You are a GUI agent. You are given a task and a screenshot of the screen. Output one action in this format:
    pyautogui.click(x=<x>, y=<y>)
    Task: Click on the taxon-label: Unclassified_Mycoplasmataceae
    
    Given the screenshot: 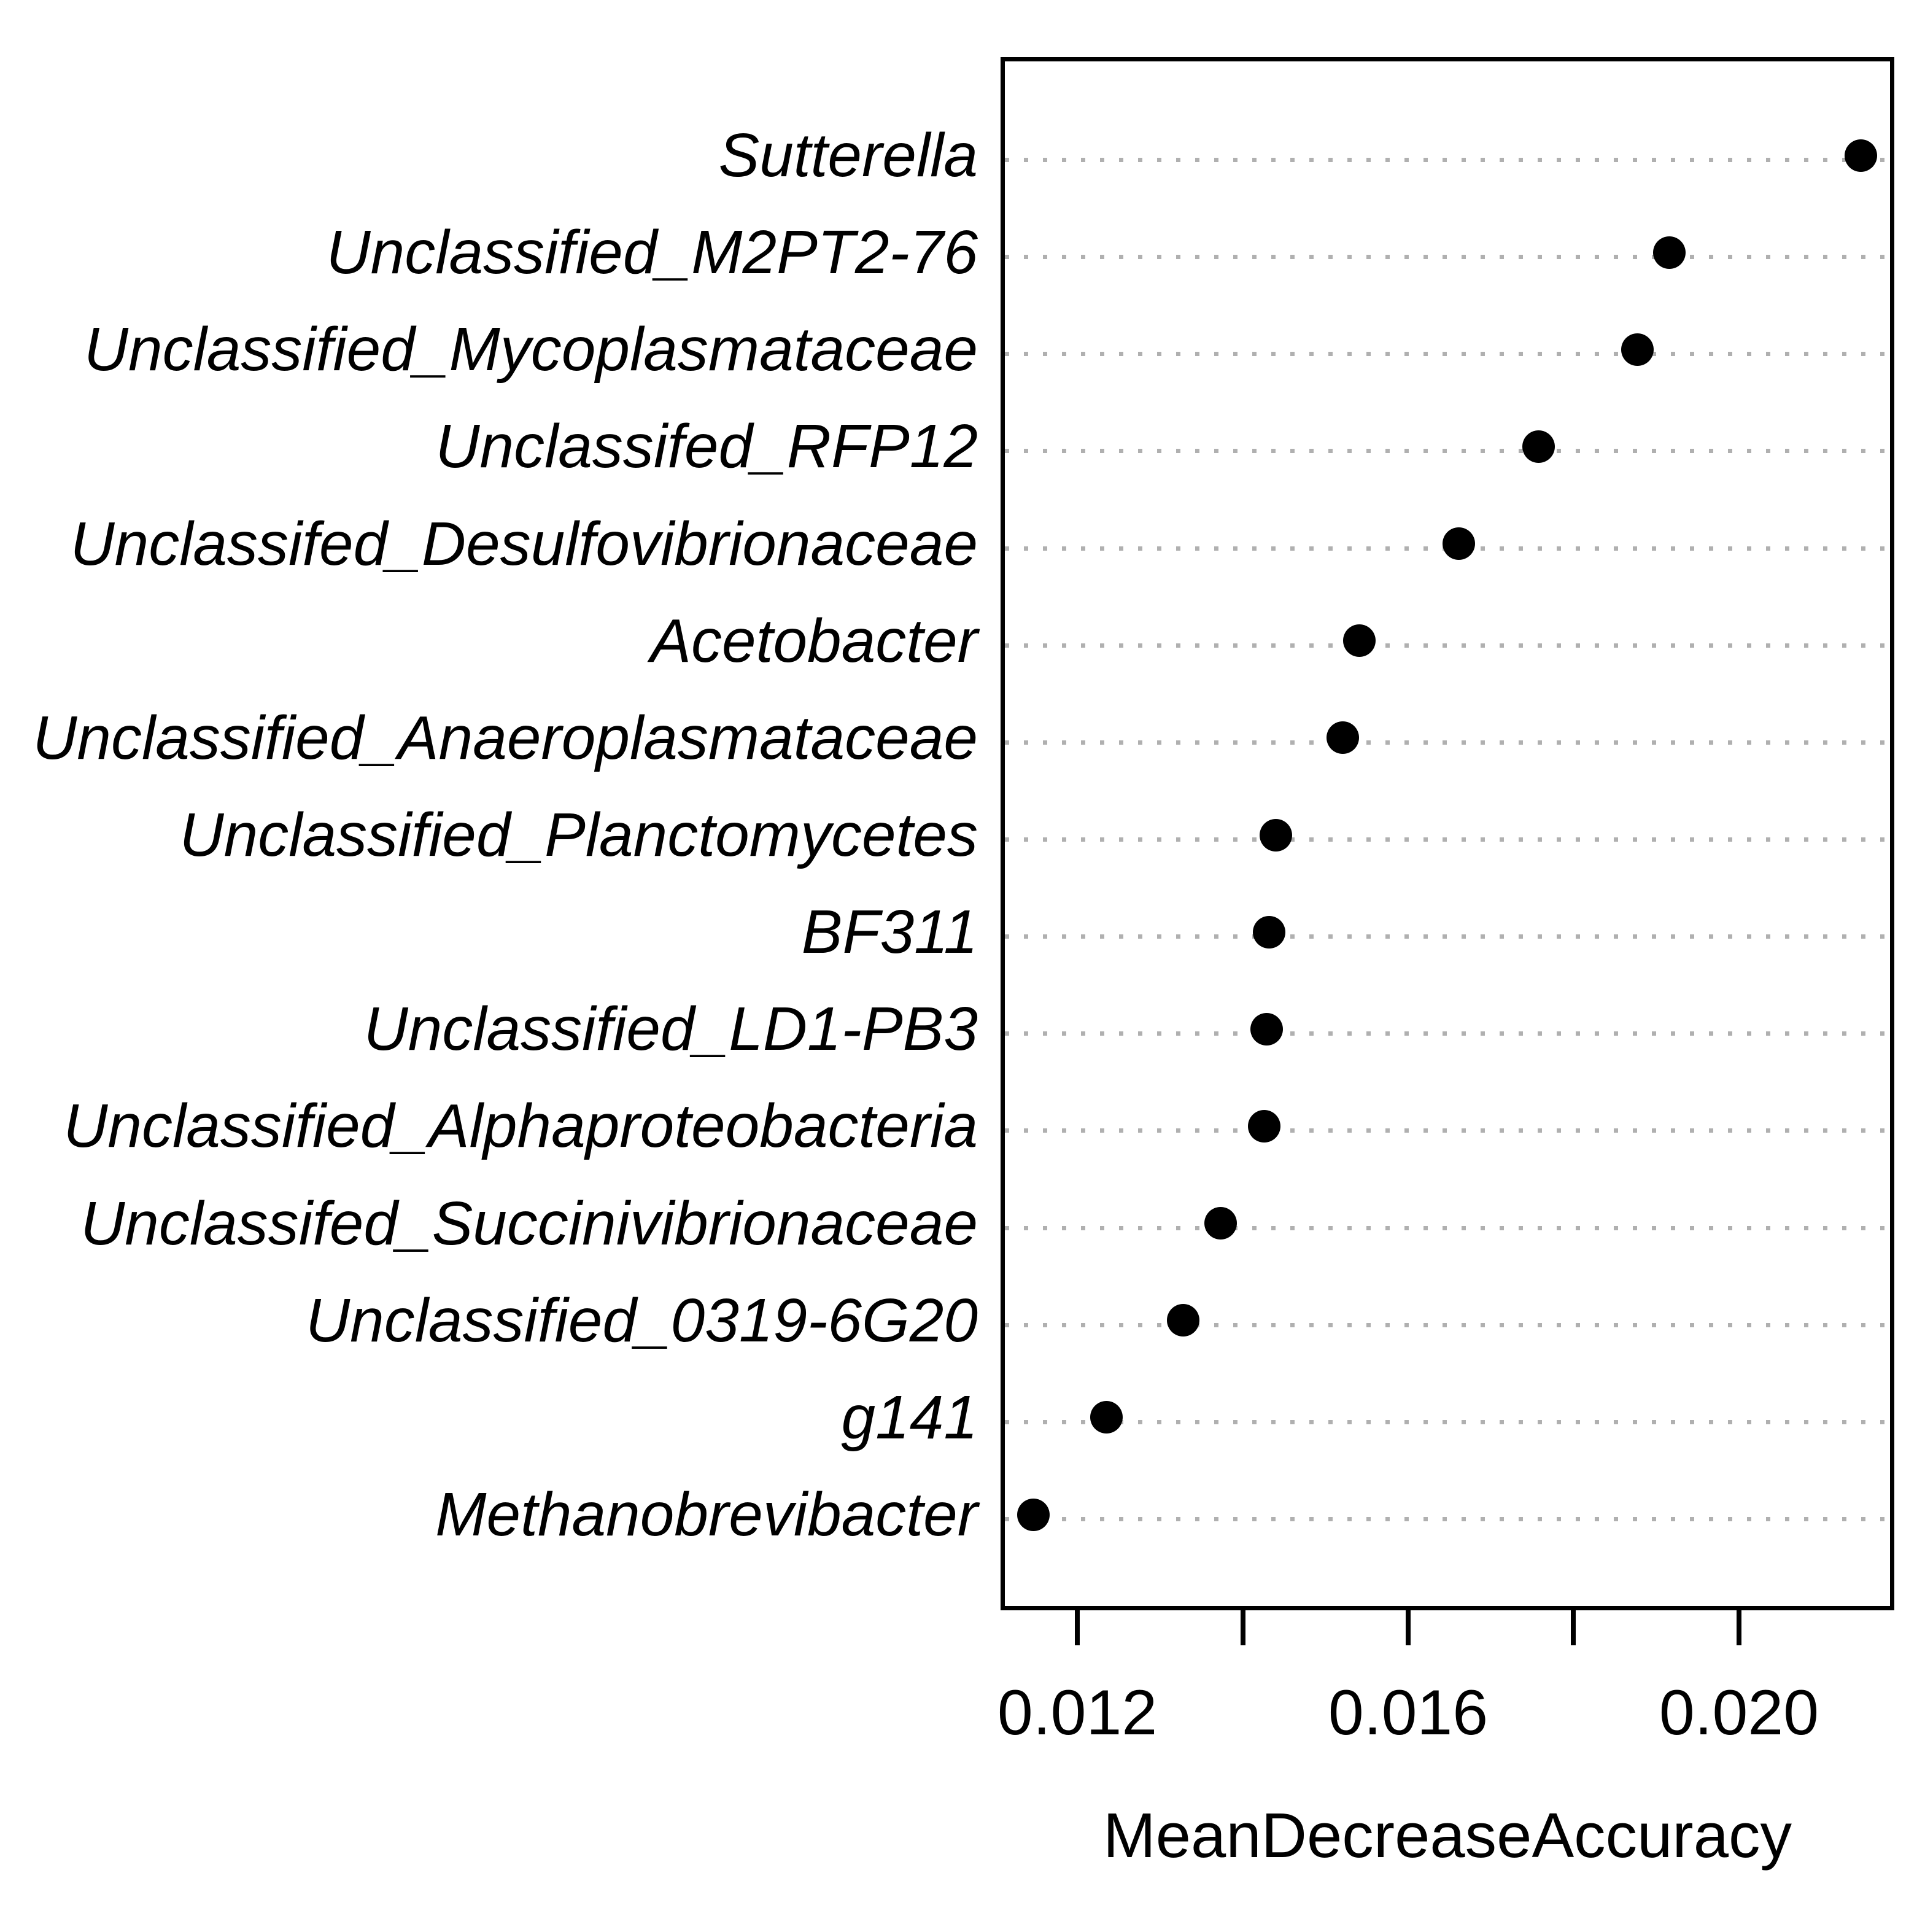 What is the action you would take?
    pyautogui.click(x=530, y=349)
    